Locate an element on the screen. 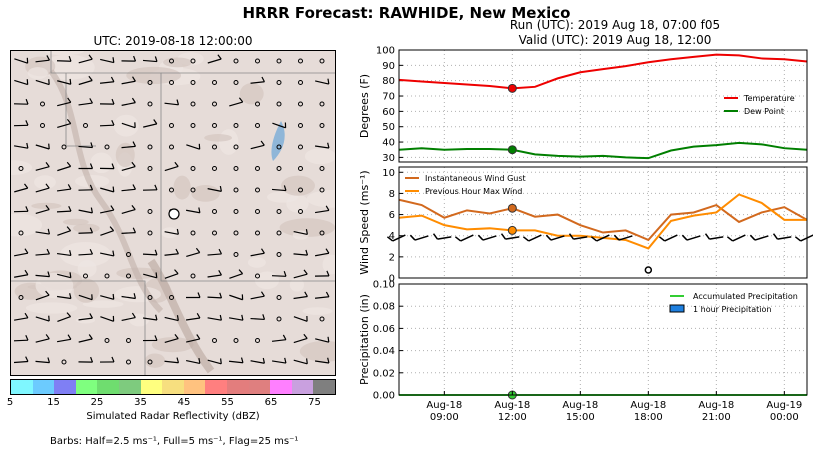  run-title-line: Run (UTC): 2019 Aug 18, 07:00 f05 is located at coordinates (615, 25).